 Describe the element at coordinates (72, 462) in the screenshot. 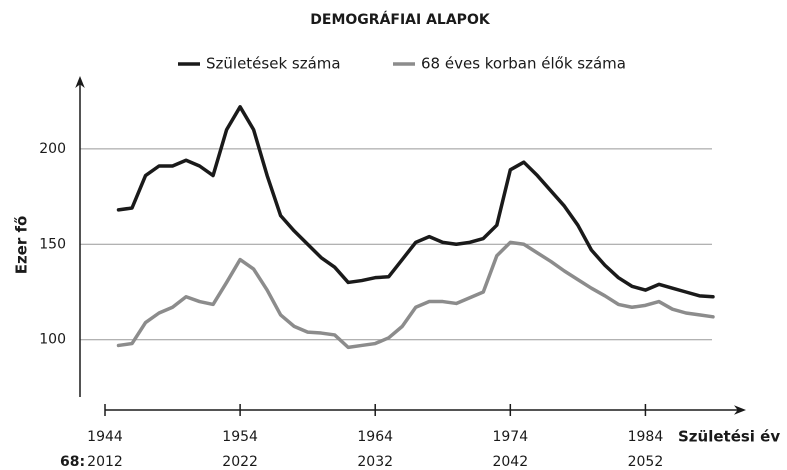

I see `x-tick2-prefix: 68:` at that location.